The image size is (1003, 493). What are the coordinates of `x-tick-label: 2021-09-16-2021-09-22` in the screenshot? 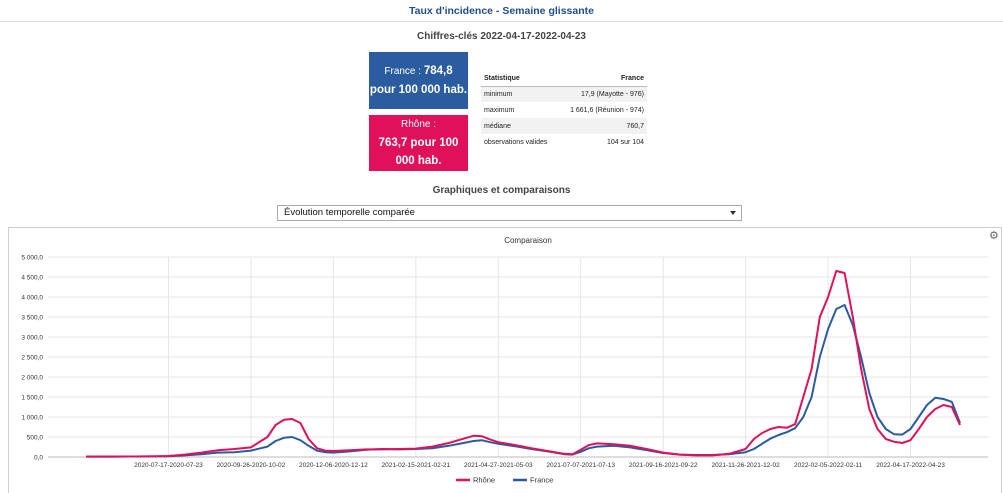 It's located at (663, 465).